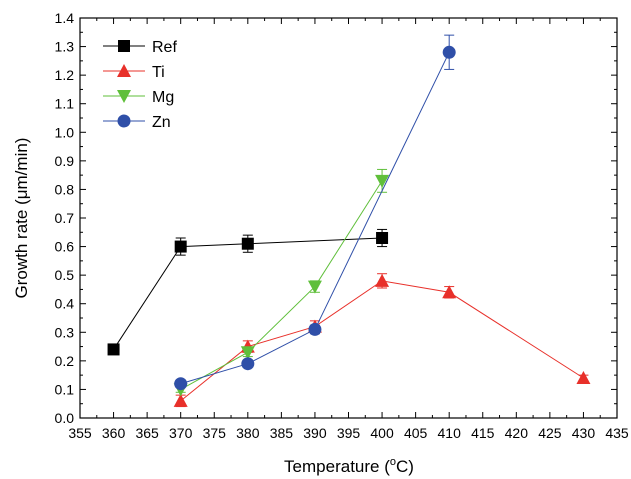 The image size is (631, 479). What do you see at coordinates (65, 47) in the screenshot?
I see `y-tick-label: 1.3` at bounding box center [65, 47].